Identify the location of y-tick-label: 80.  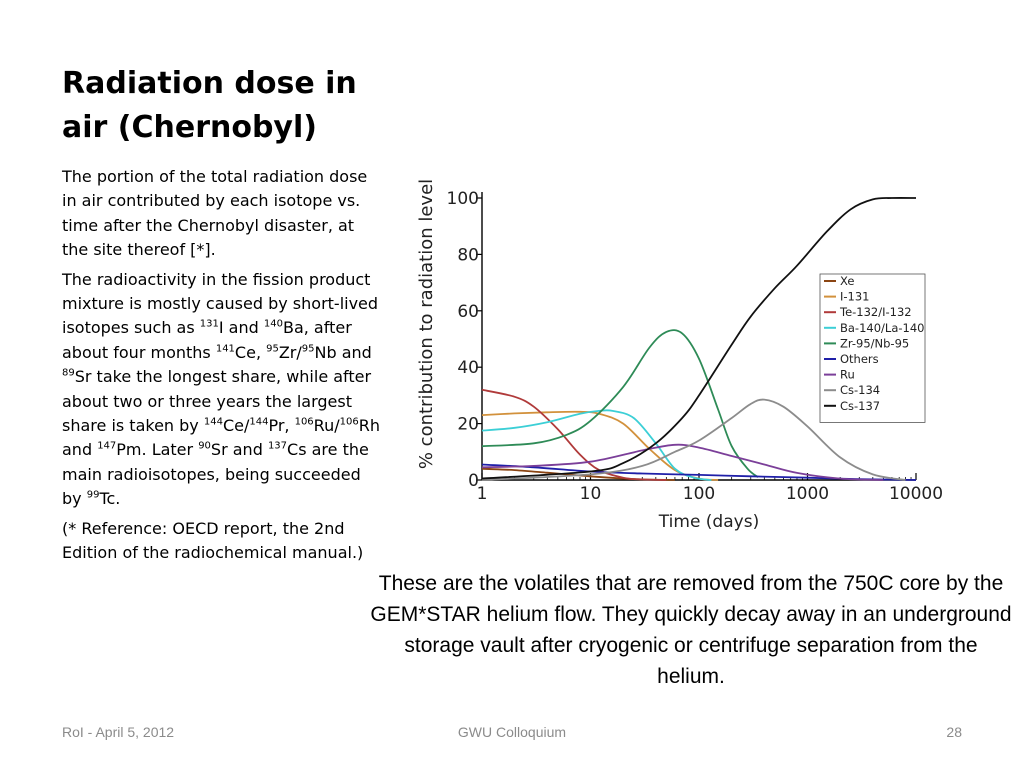
(468, 255).